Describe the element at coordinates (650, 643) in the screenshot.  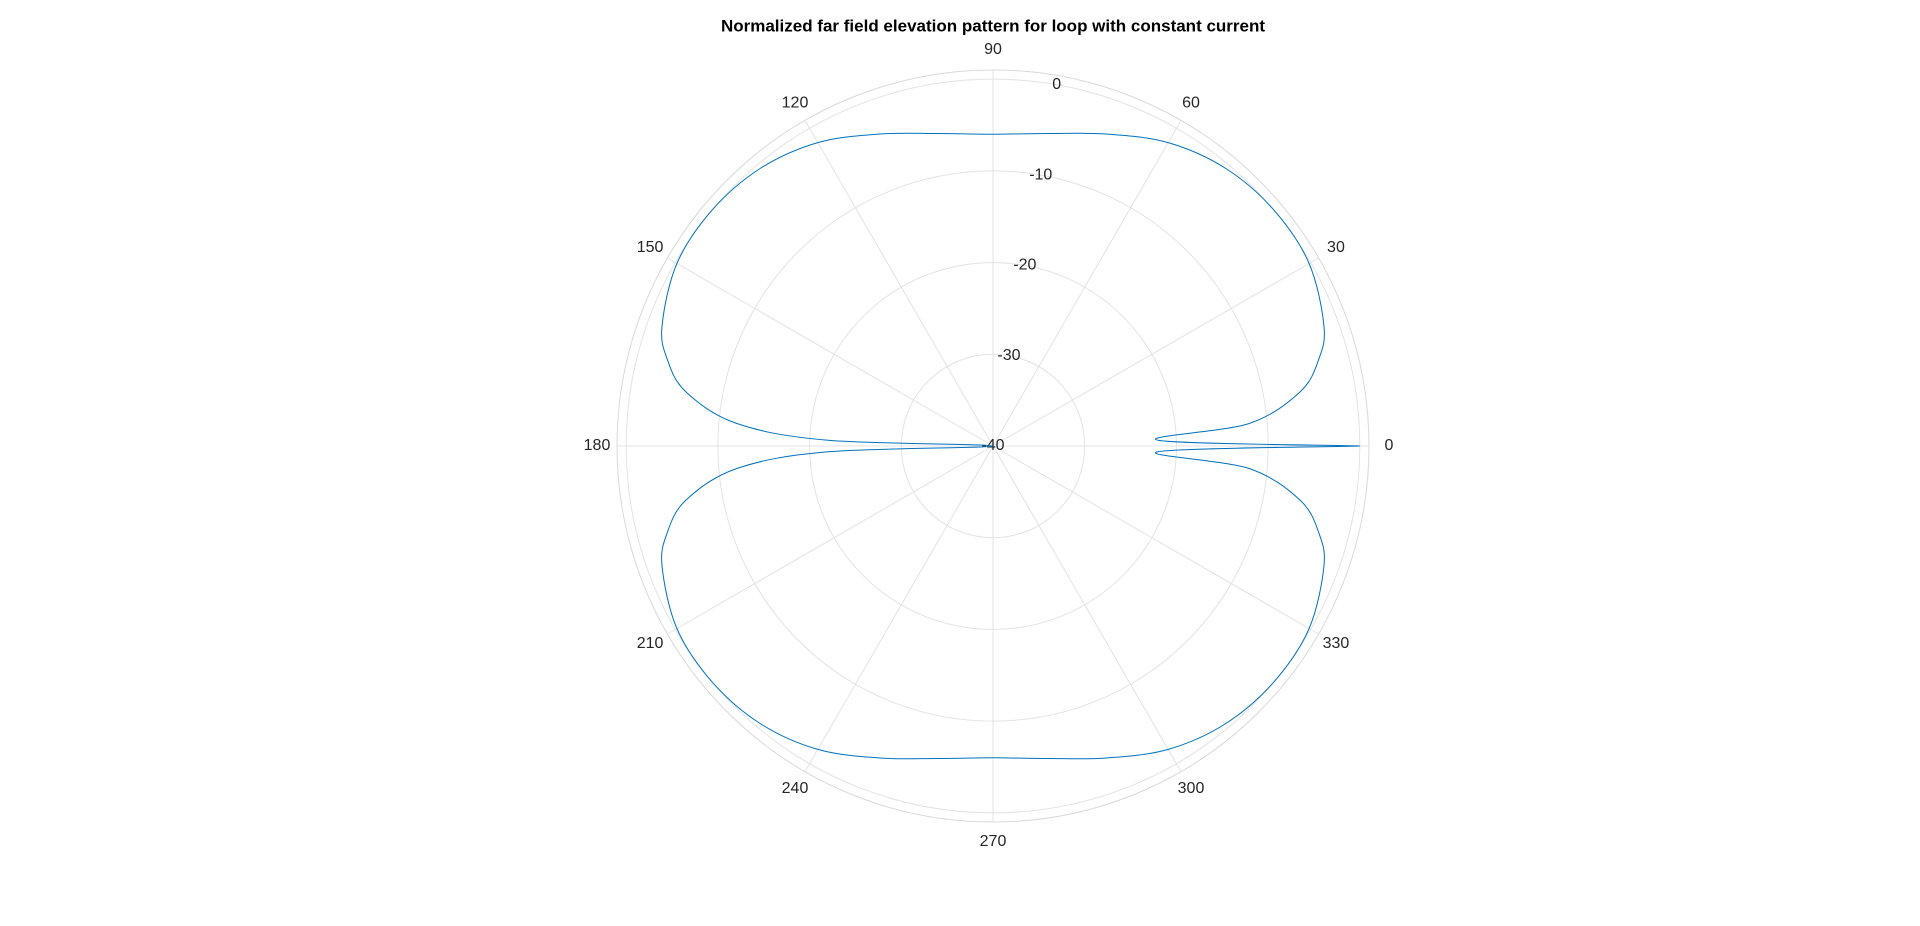
I see `theta-tick-label: 210` at that location.